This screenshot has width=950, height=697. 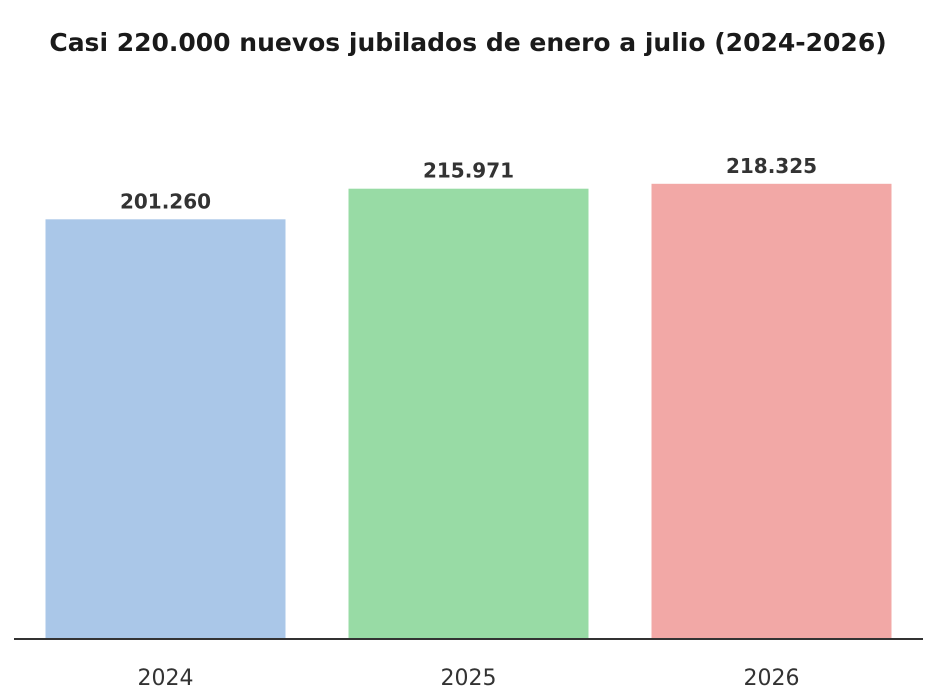 I want to click on value-label-2024: 201.260, so click(x=165, y=201).